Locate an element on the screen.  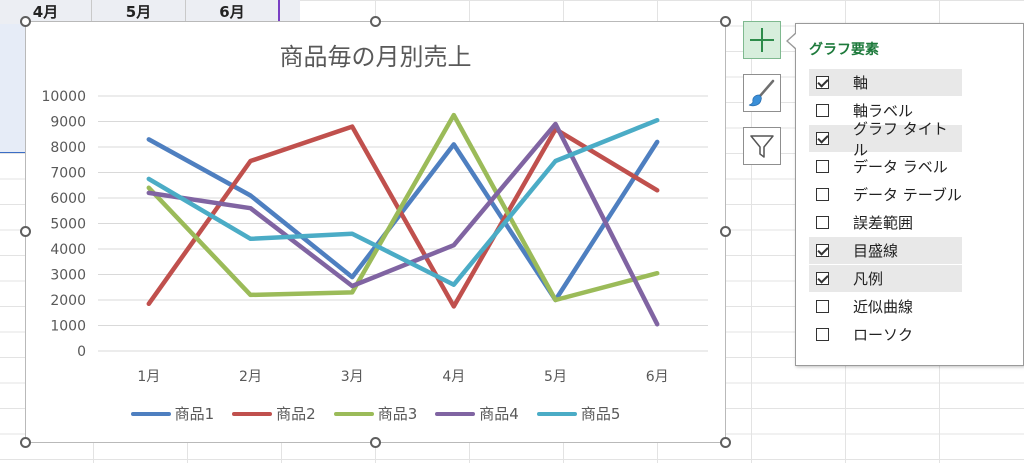
chart-element-option: 軸 is located at coordinates (885, 82).